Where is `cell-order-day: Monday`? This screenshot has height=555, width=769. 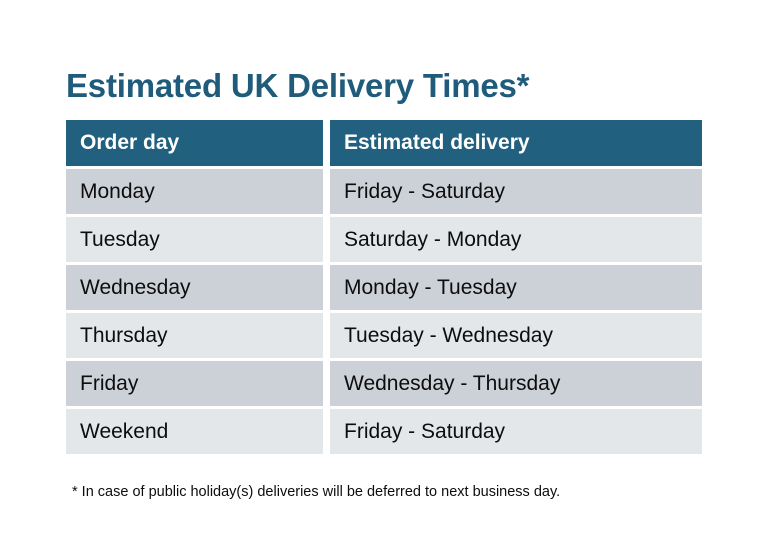
cell-order-day: Monday is located at coordinates (194, 191).